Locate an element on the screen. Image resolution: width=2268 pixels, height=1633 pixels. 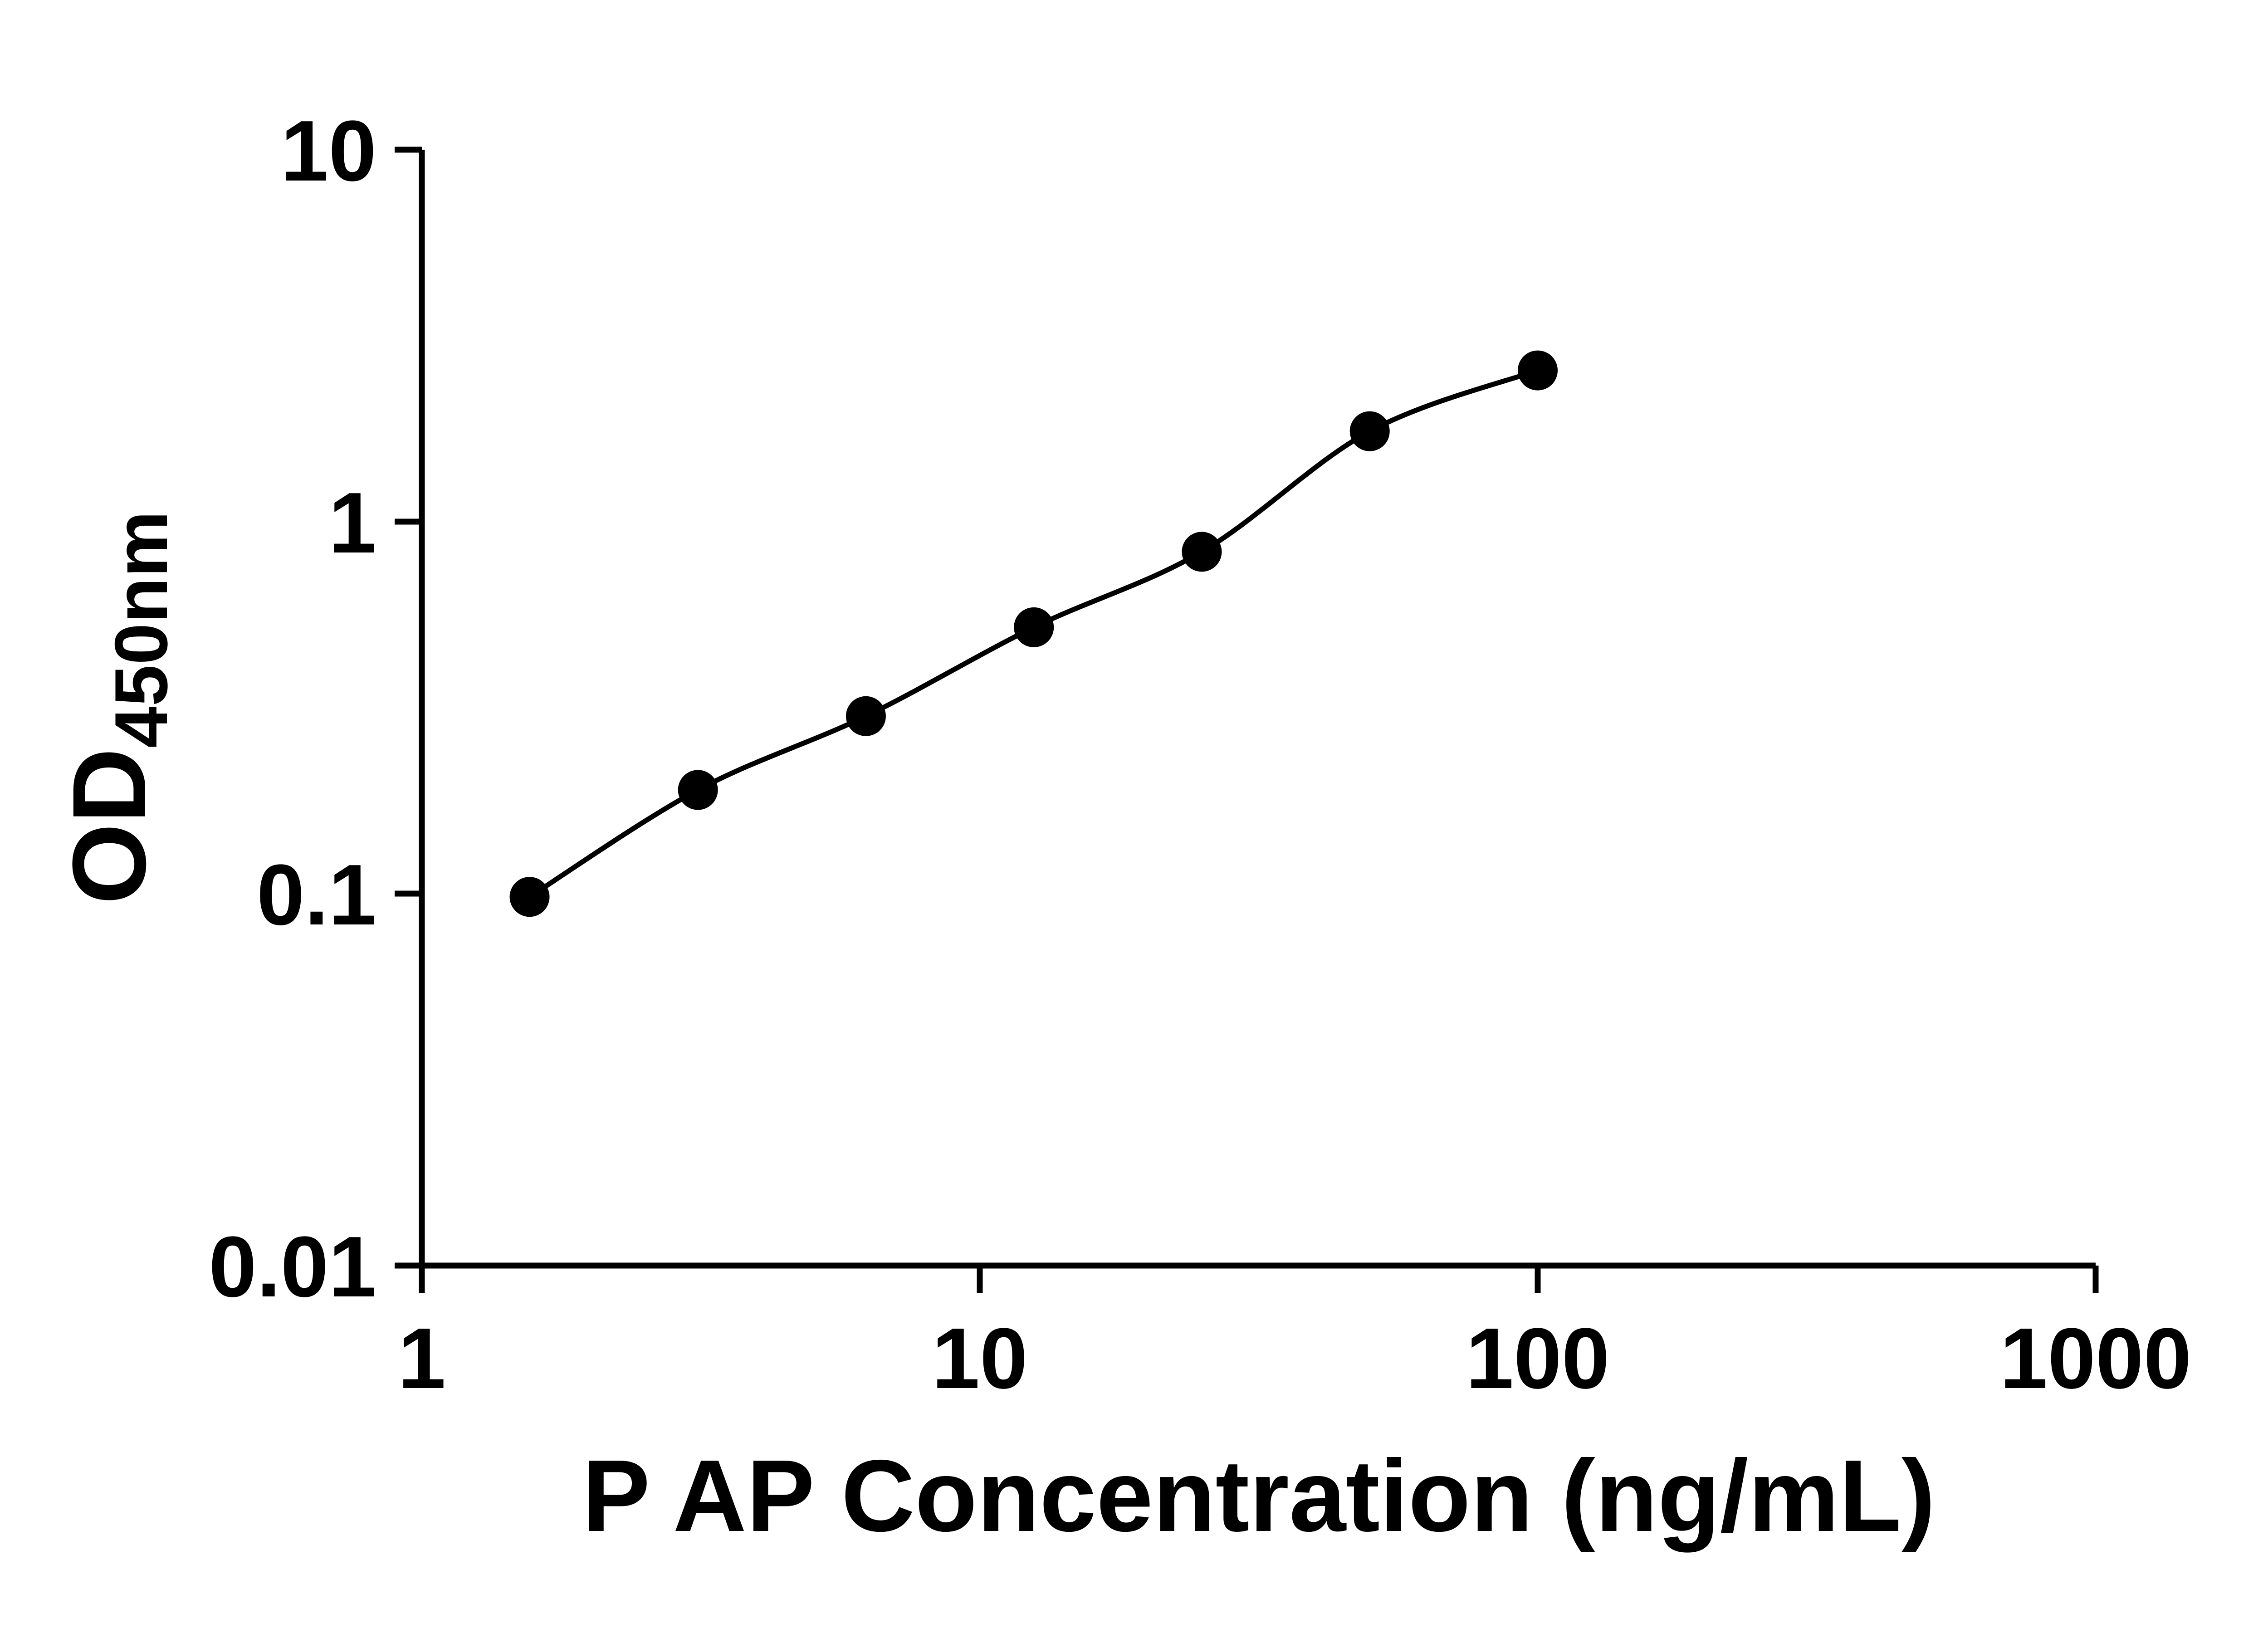
y-axis-title: OD450nm is located at coordinates (117, 708).